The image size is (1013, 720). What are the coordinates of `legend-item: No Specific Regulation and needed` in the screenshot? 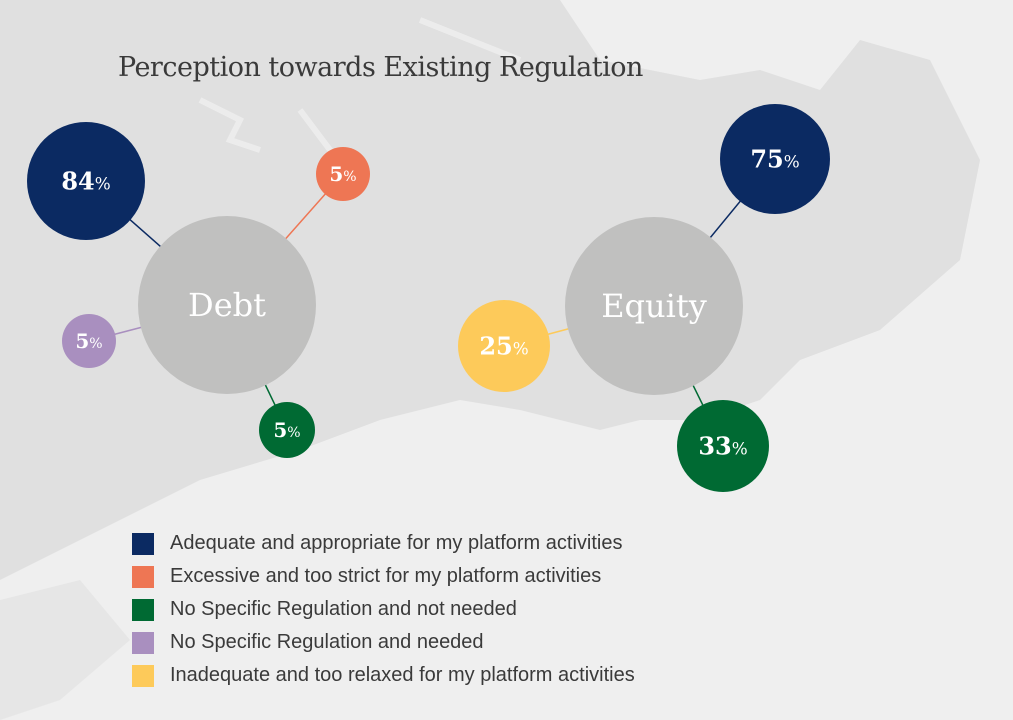 It's located at (383, 642).